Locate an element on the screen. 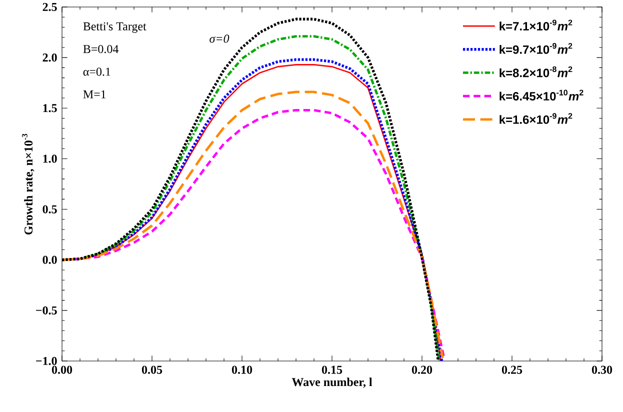  y-tick-label: 1.0 is located at coordinates (50, 158).